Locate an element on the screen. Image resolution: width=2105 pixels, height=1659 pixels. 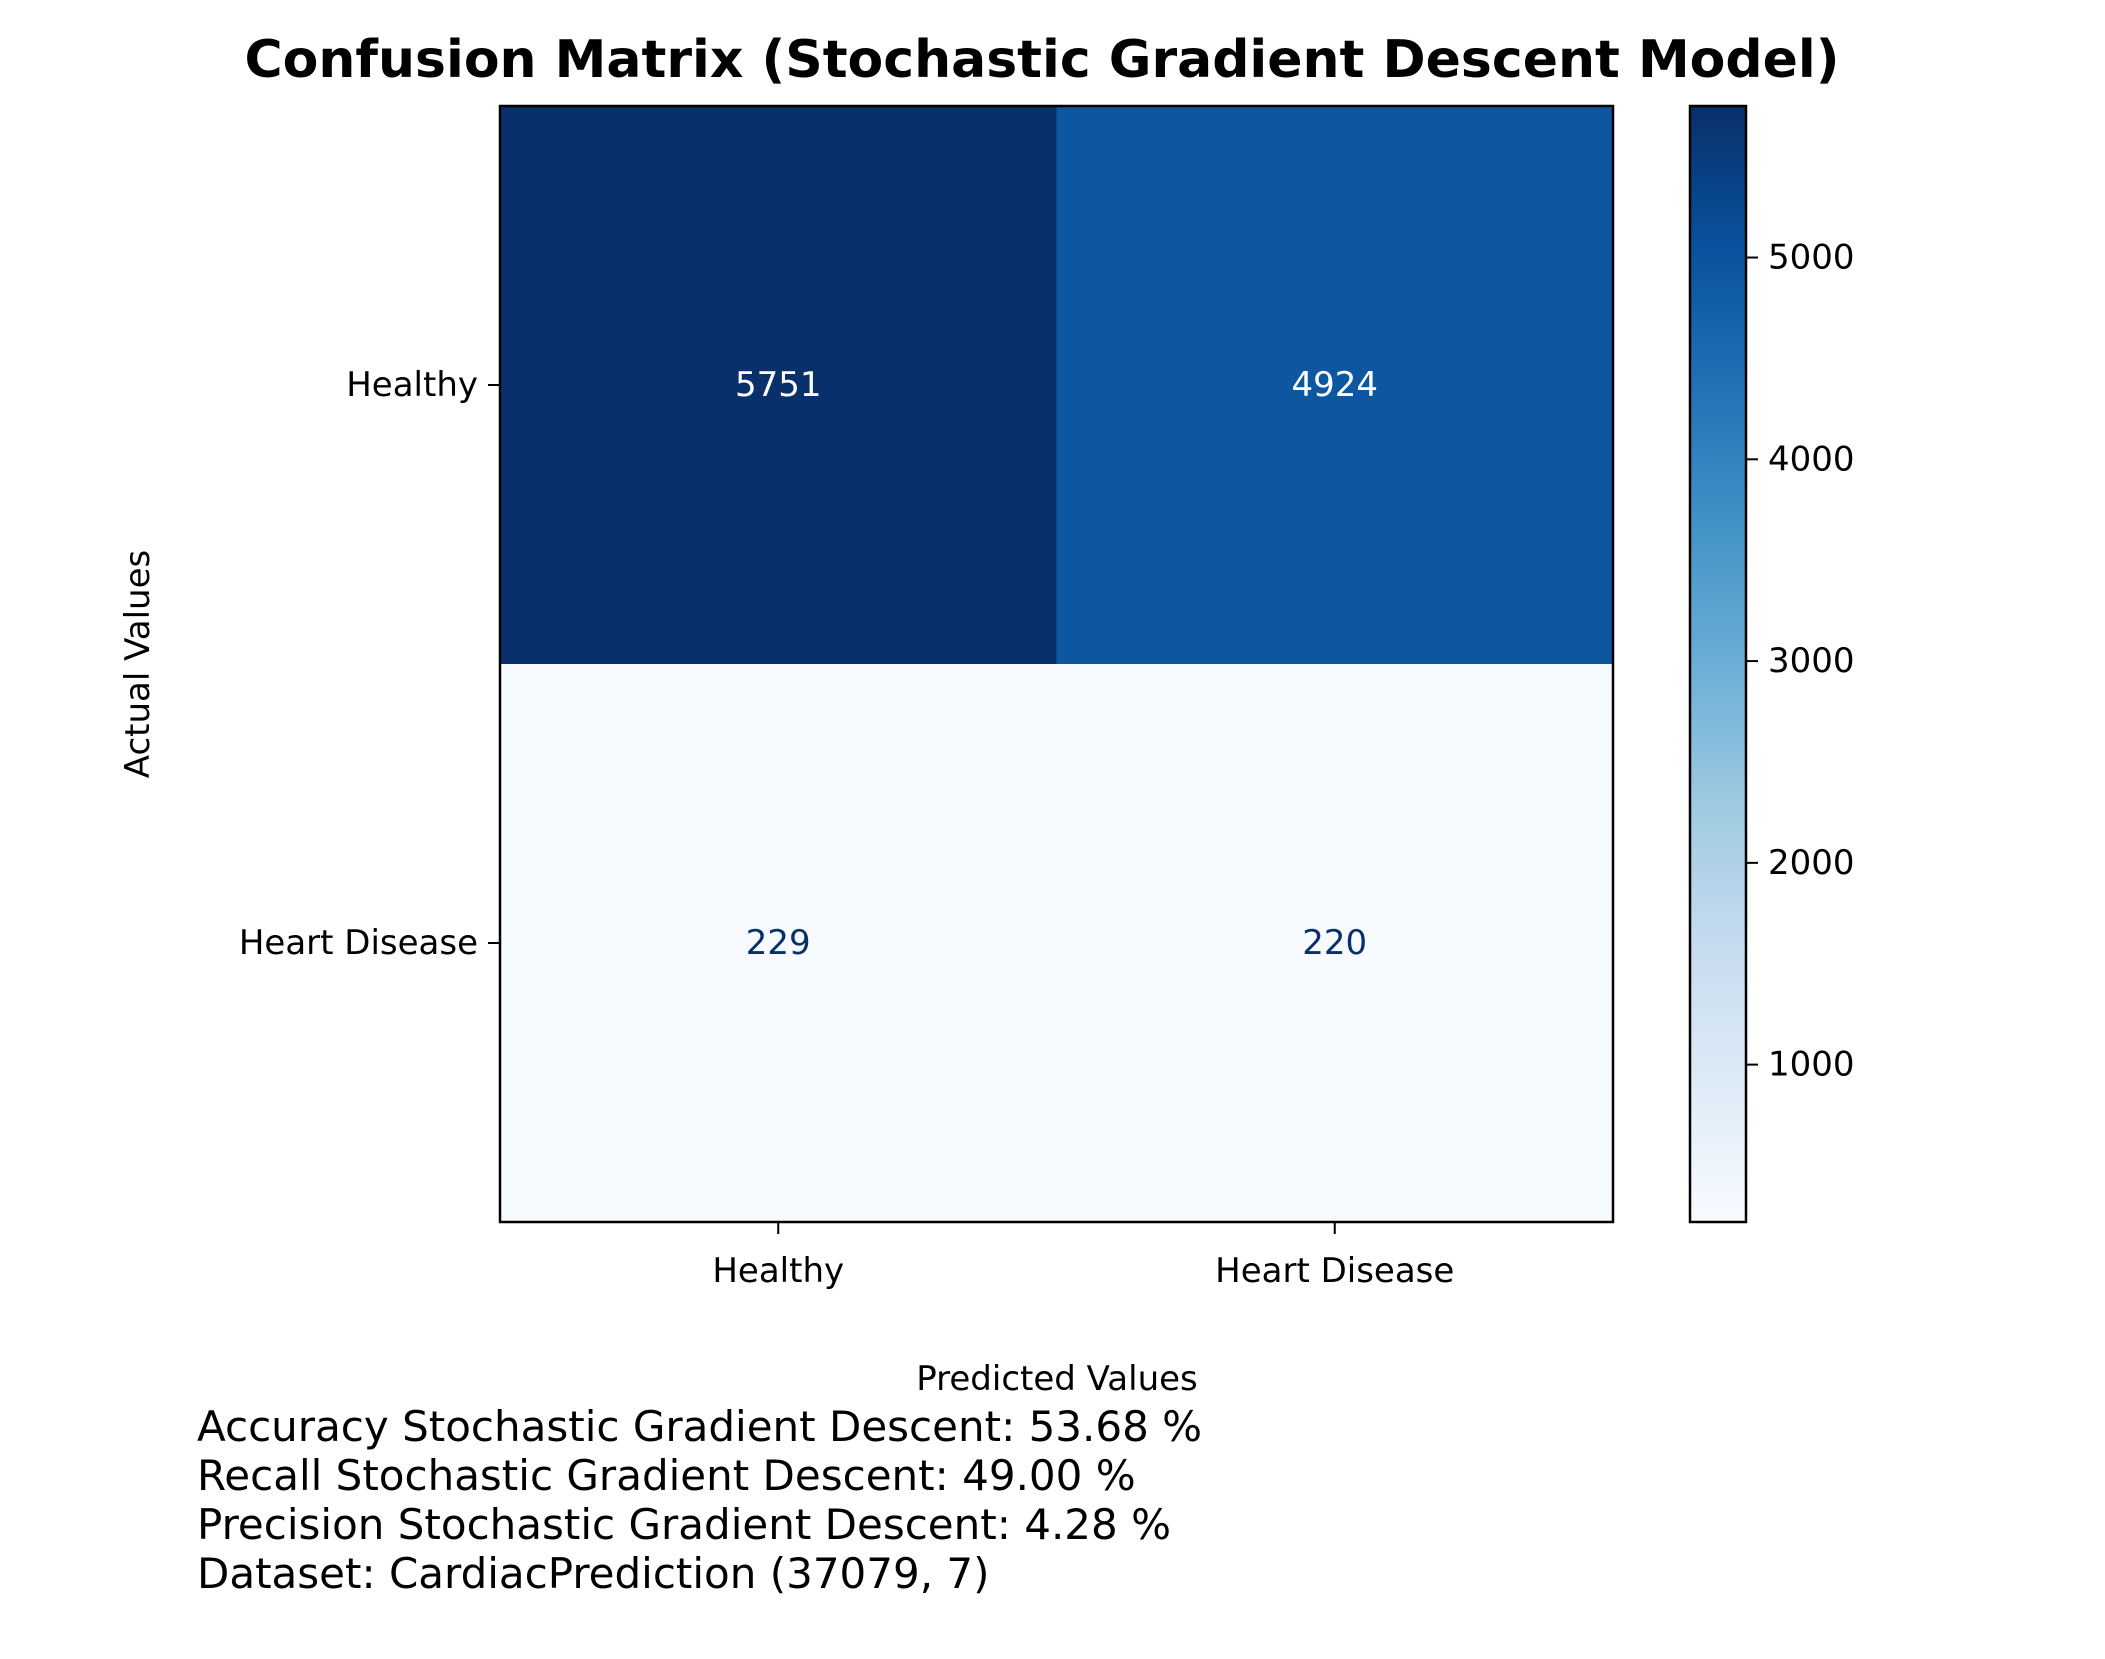
cell-value-label: 220 is located at coordinates (1334, 943).